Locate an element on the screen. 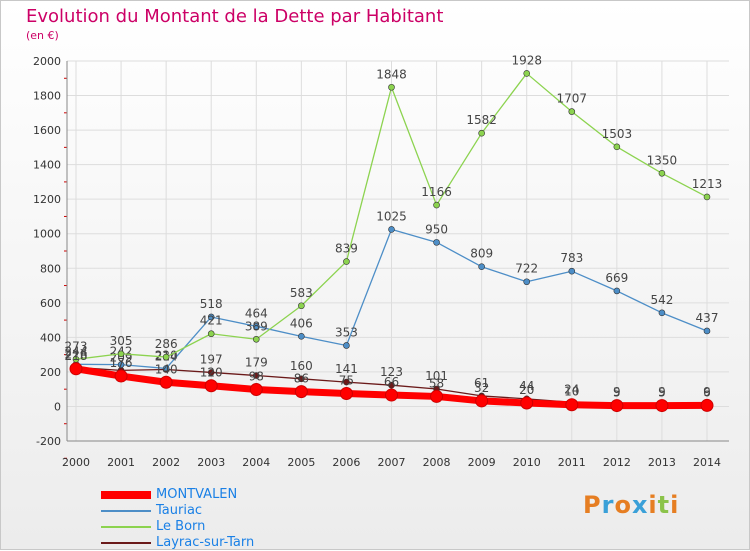 The width and height of the screenshot is (750, 551). data-label: 20 is located at coordinates (526, 390).